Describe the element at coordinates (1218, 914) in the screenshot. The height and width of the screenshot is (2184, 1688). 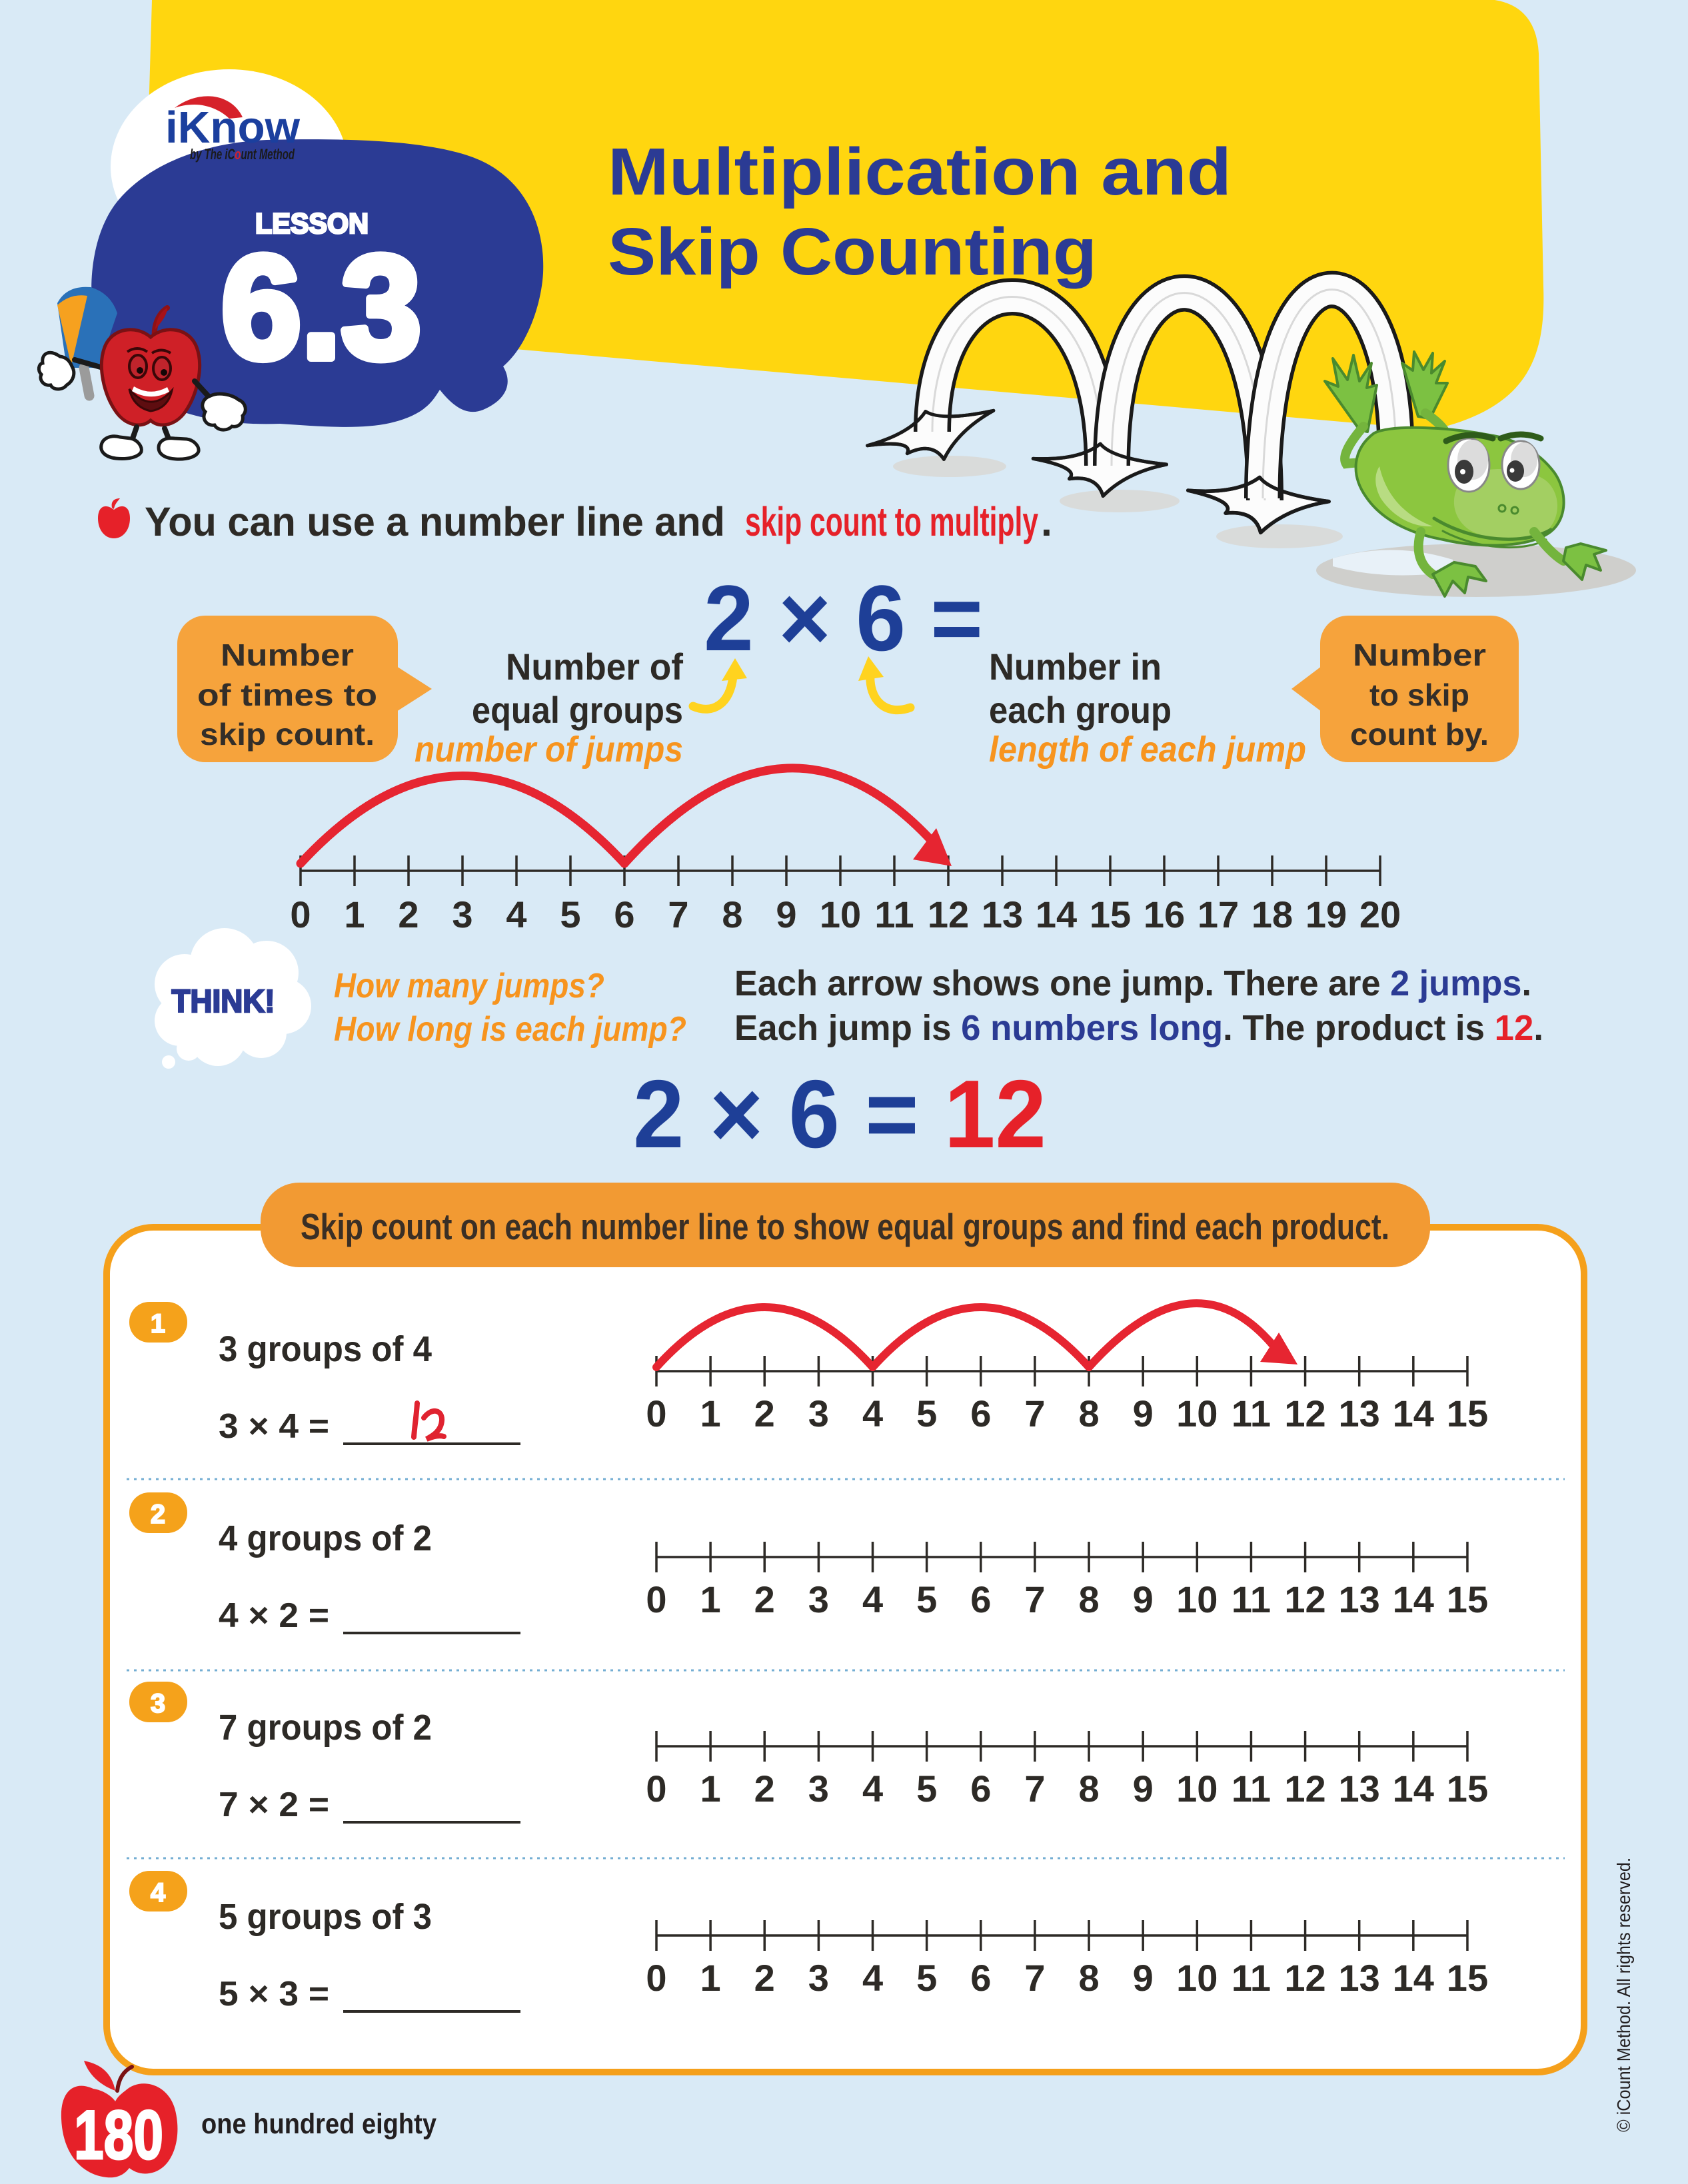
I see `svg-text: 17` at that location.